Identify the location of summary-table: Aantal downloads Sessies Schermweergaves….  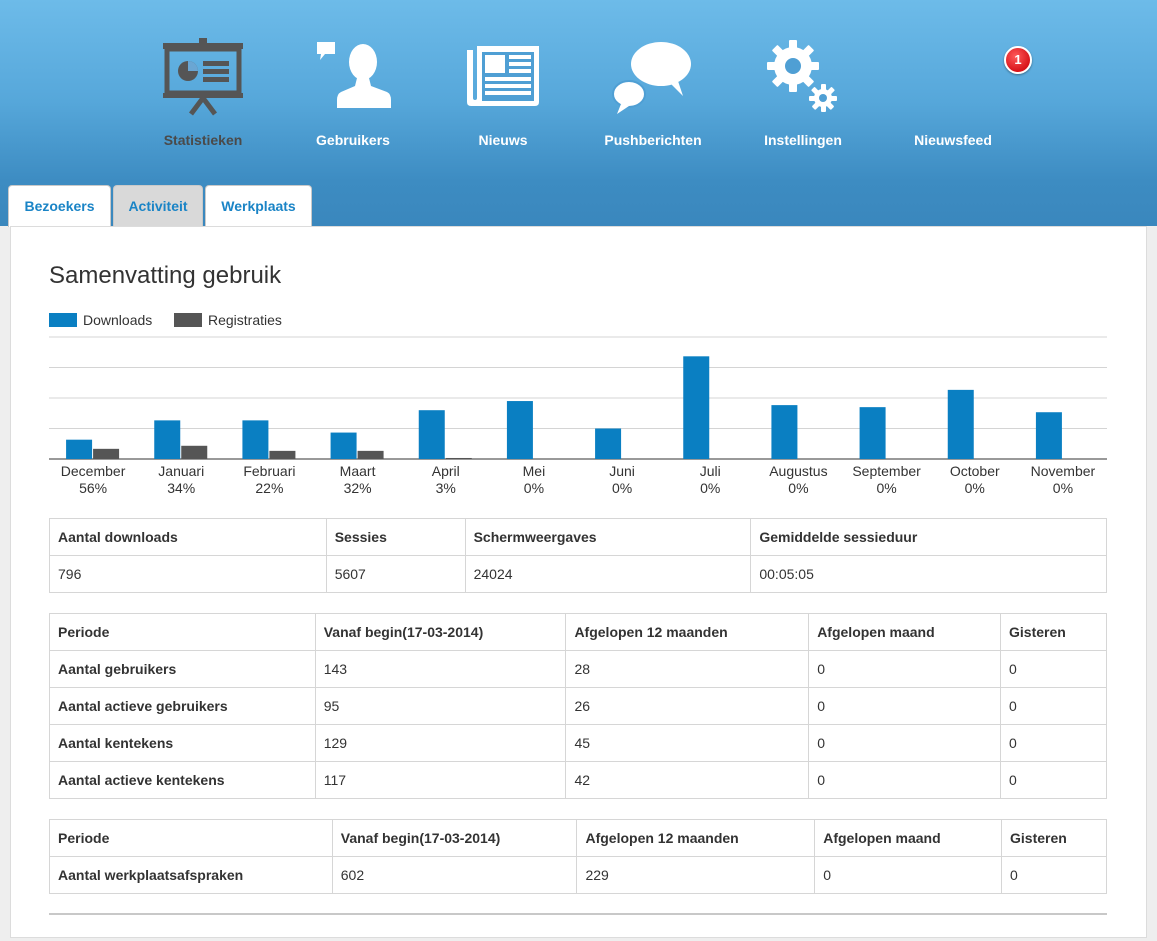
(578, 555).